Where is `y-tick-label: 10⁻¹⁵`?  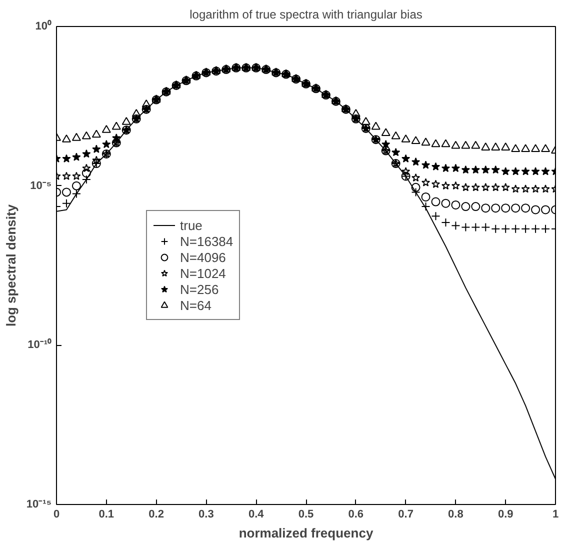
y-tick-label: 10⁻¹⁵ is located at coordinates (39, 504).